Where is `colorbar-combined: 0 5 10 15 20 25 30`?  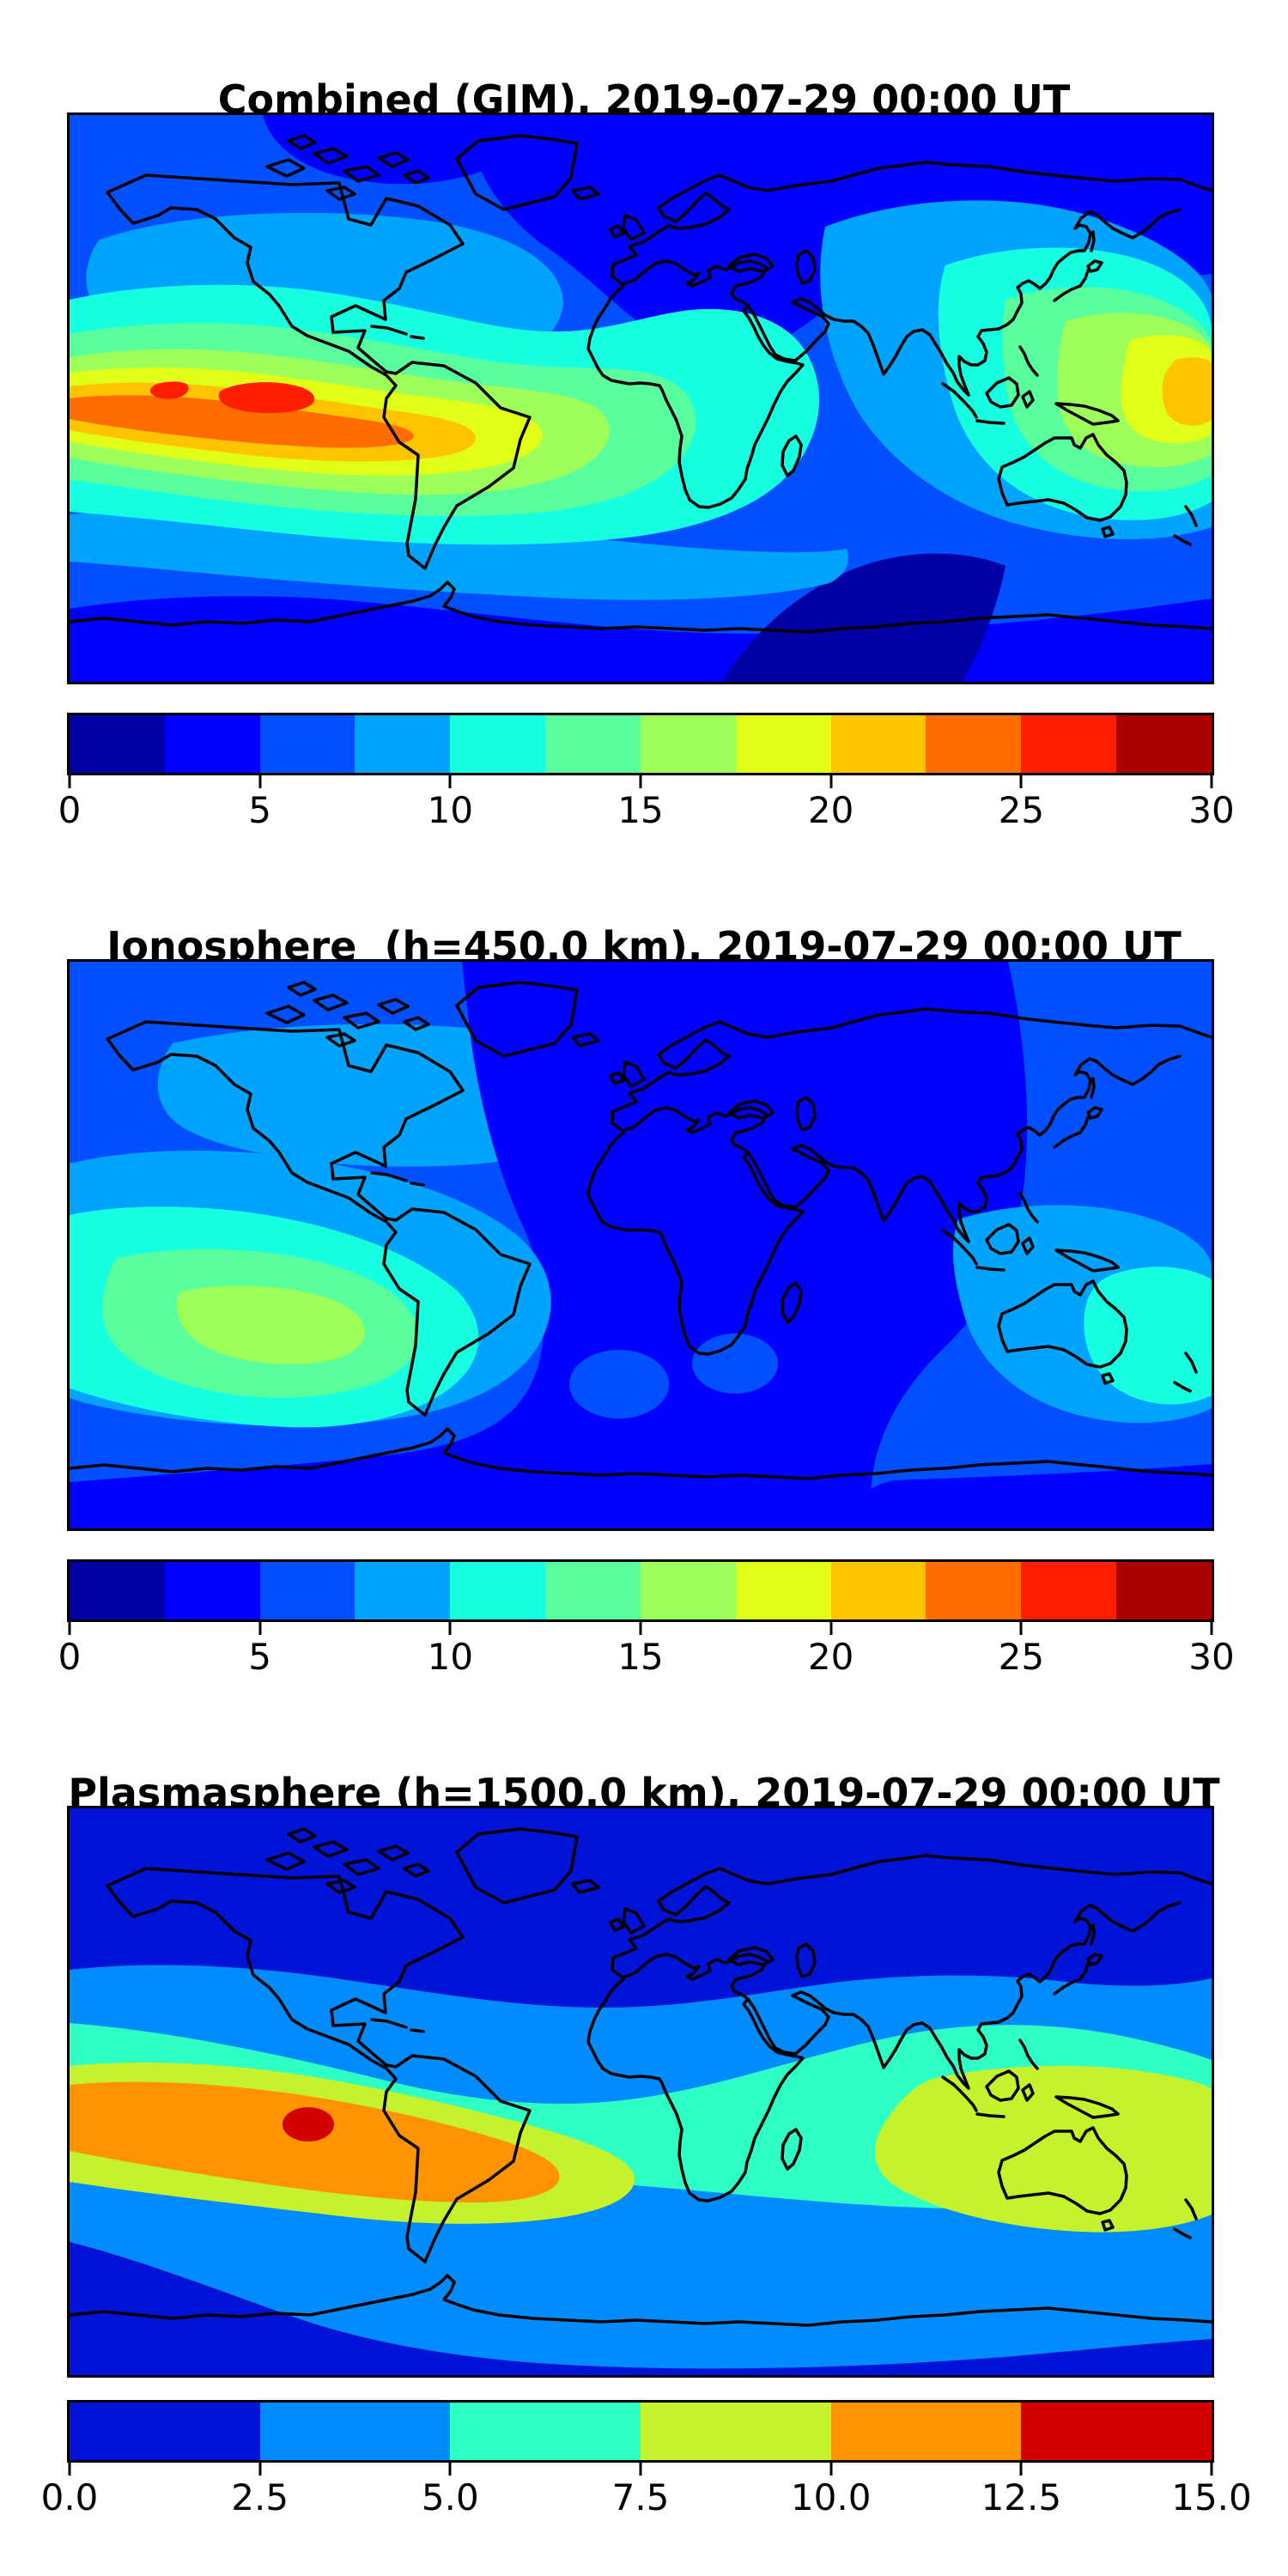
colorbar-combined: 0 5 10 15 20 25 30 is located at coordinates (647, 771).